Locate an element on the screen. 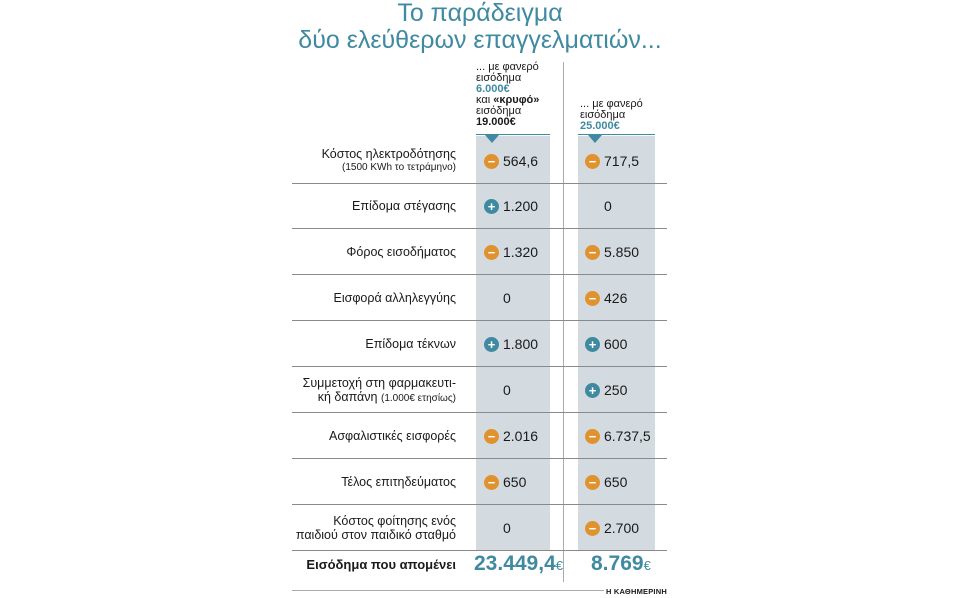 Image resolution: width=958 pixels, height=598 pixels. footer-rule is located at coordinates (479, 590).